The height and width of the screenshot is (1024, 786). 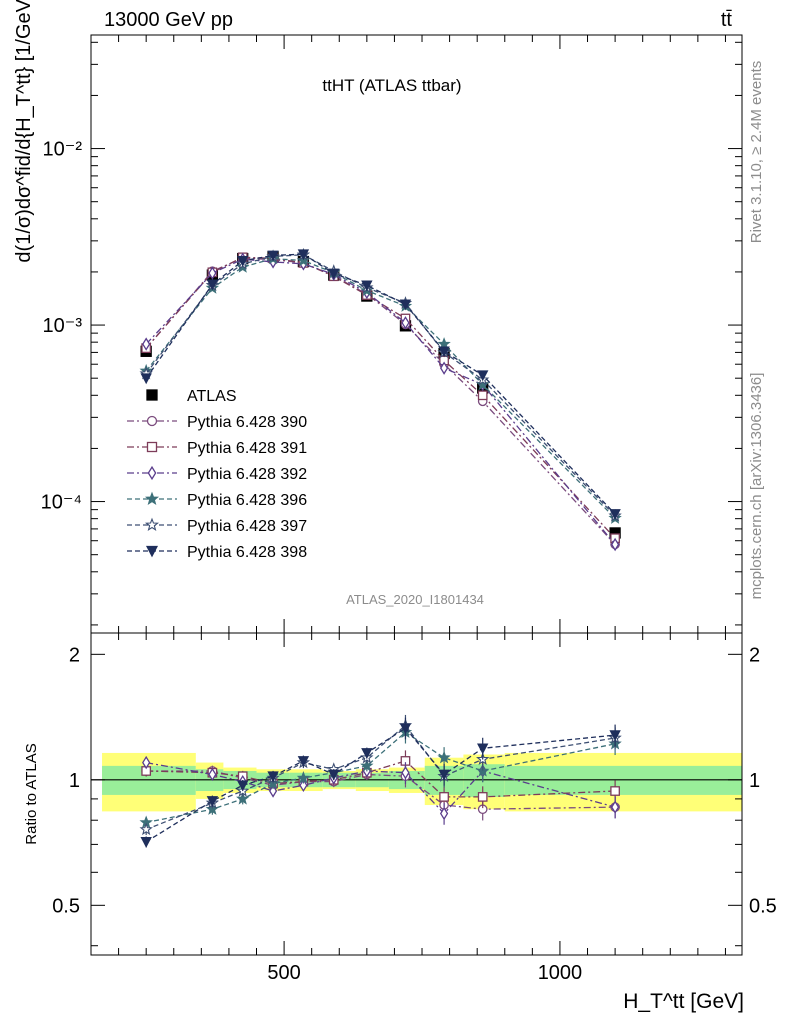 What do you see at coordinates (247, 552) in the screenshot?
I see `legend-label: Pythia 6.428 398` at bounding box center [247, 552].